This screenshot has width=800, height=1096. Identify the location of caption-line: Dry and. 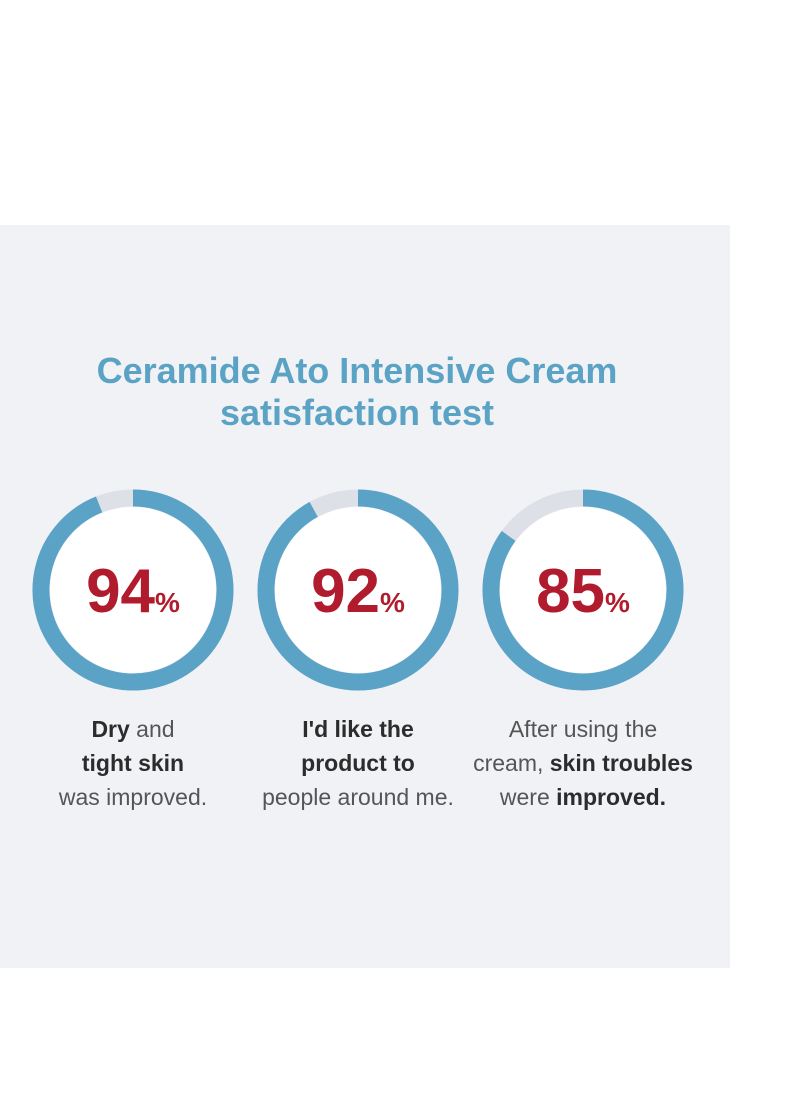
(132, 729).